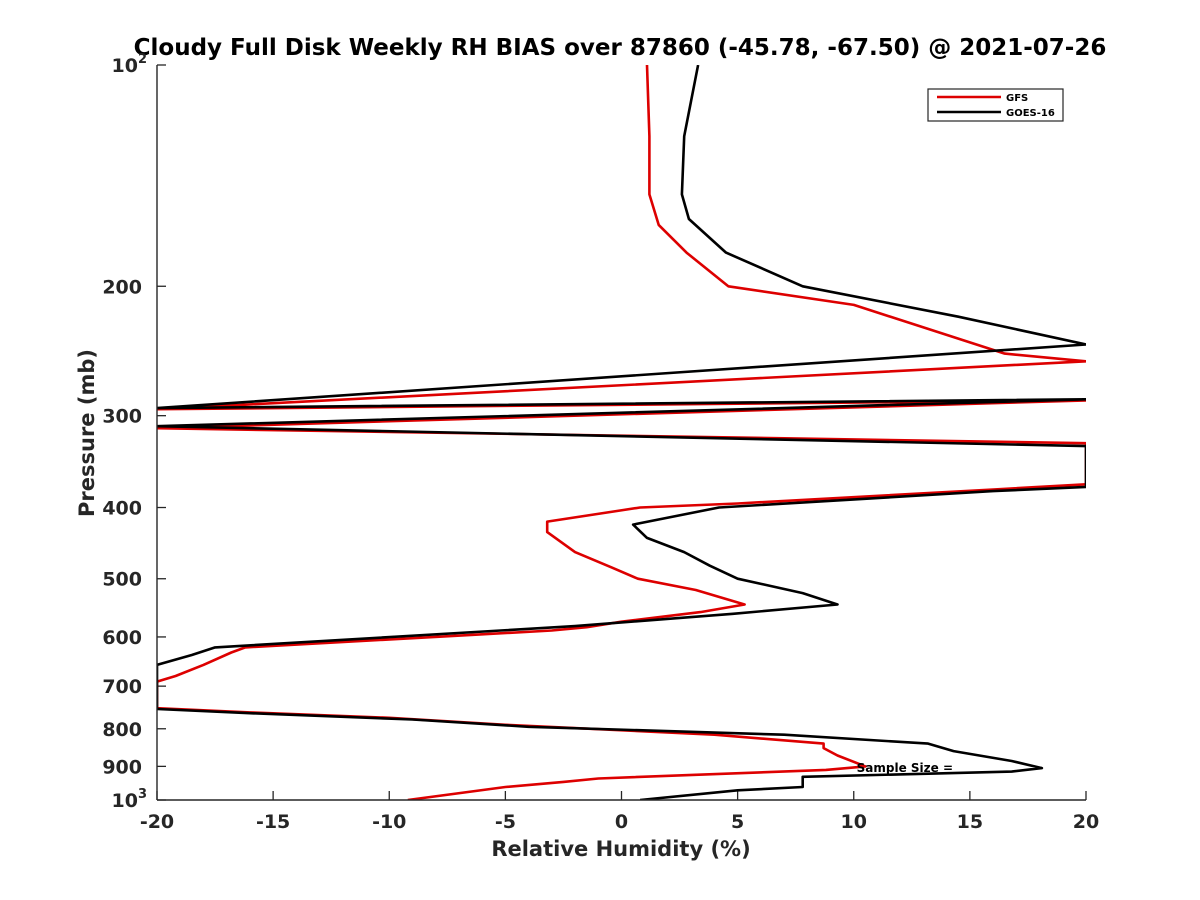  I want to click on x-tick-label: 5, so click(737, 822).